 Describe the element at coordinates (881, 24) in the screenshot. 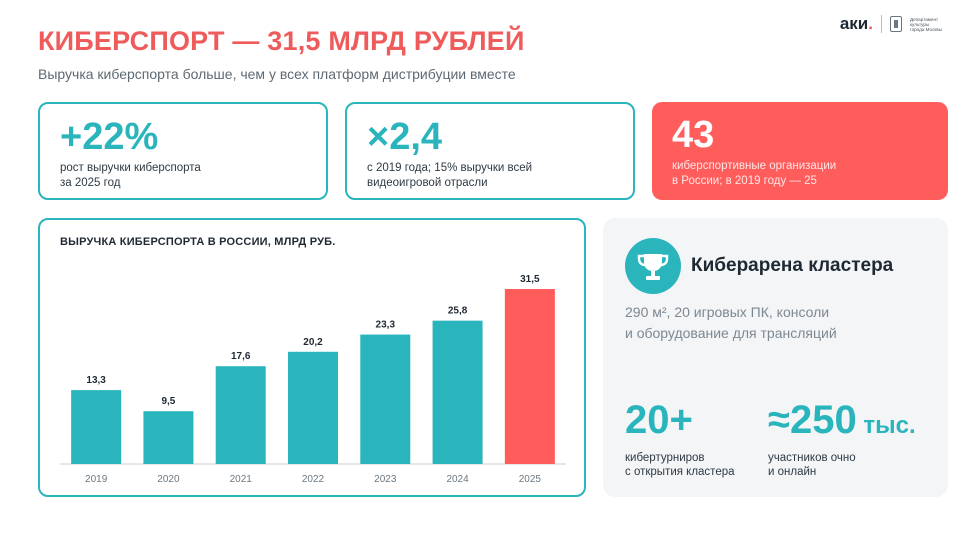

I see `logo-divider` at that location.